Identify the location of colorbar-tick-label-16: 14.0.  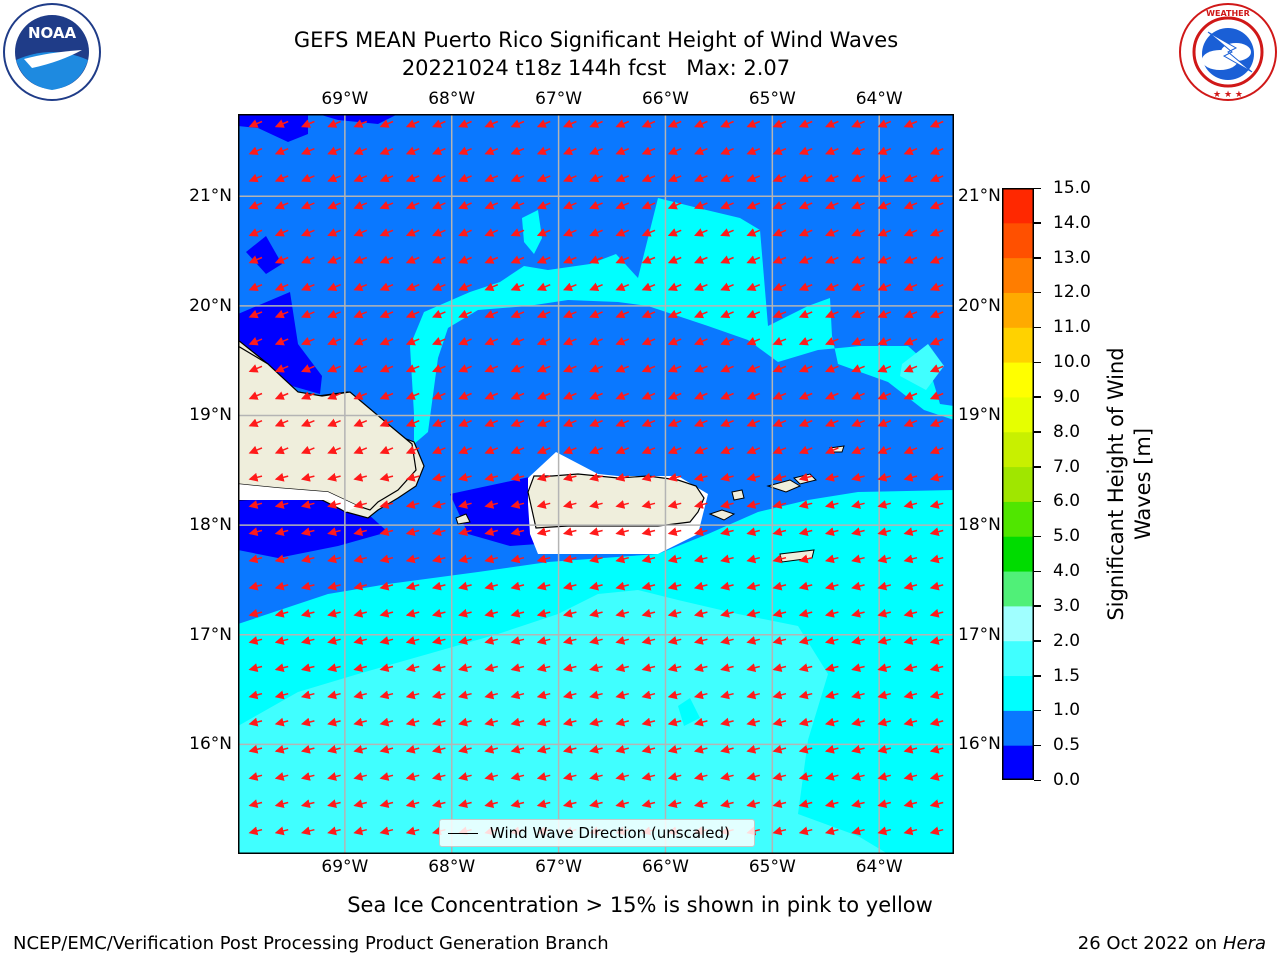
(1072, 222).